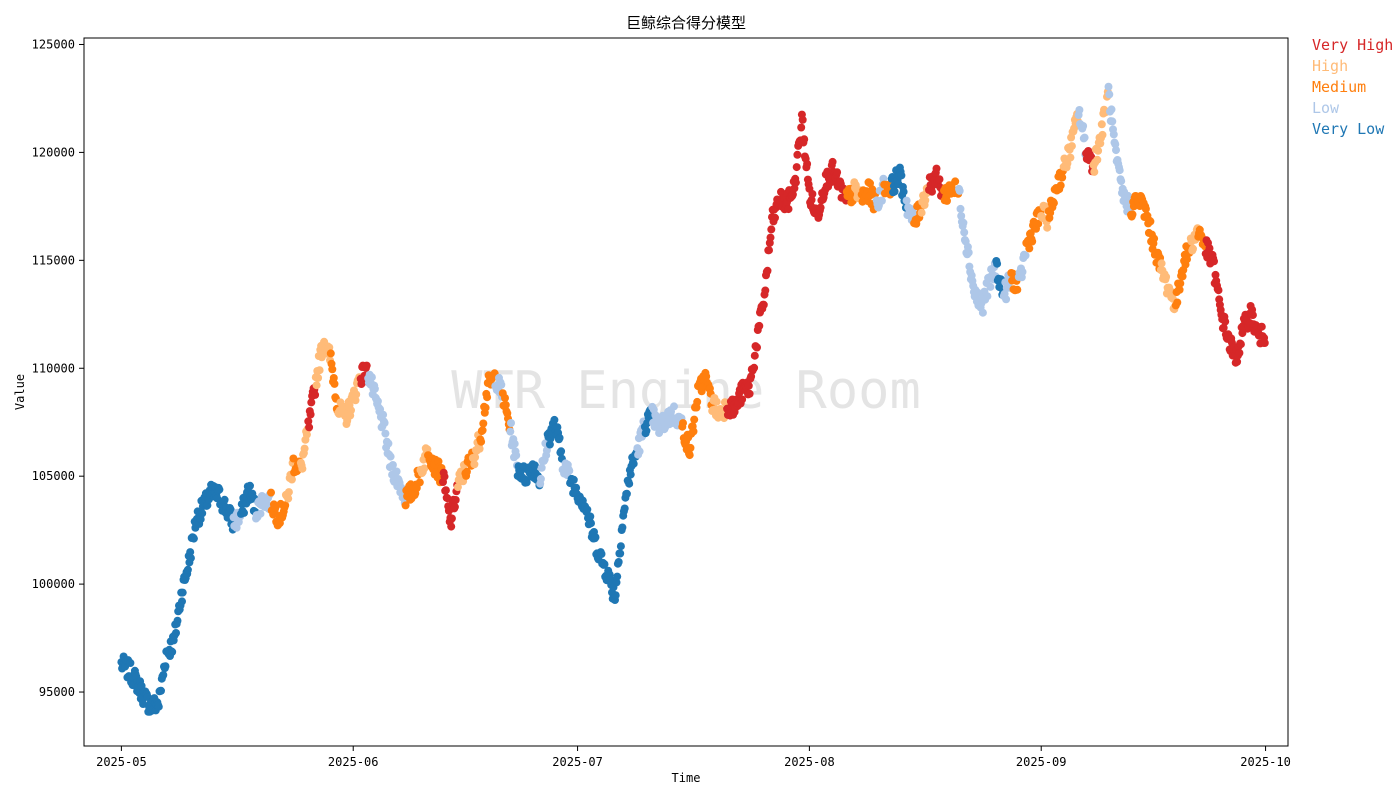 The width and height of the screenshot is (1400, 800). What do you see at coordinates (1339, 87) in the screenshot?
I see `legend-entry: Medium` at bounding box center [1339, 87].